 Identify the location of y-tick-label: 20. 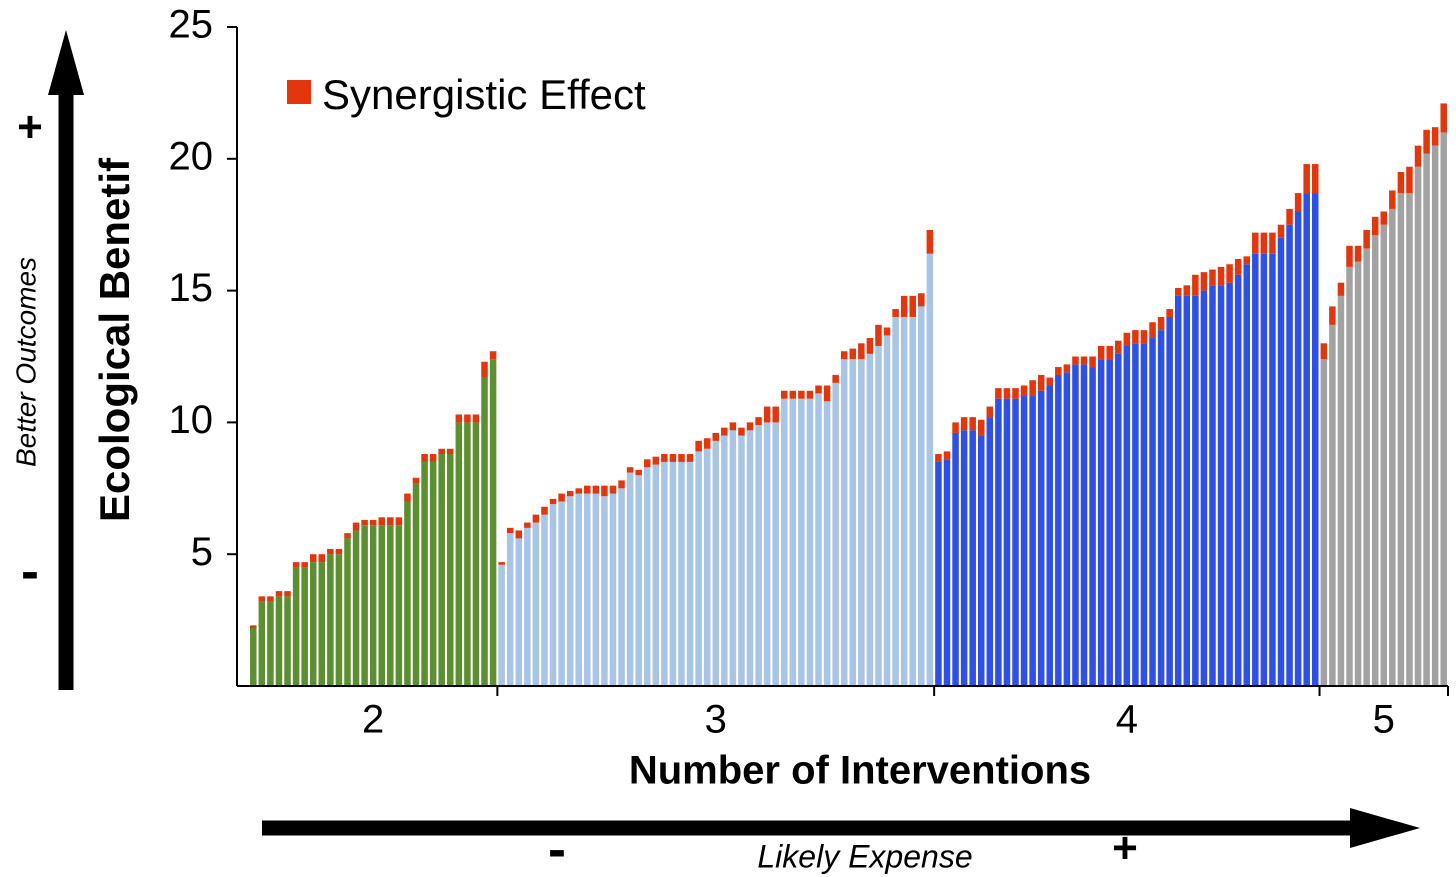
(191, 156).